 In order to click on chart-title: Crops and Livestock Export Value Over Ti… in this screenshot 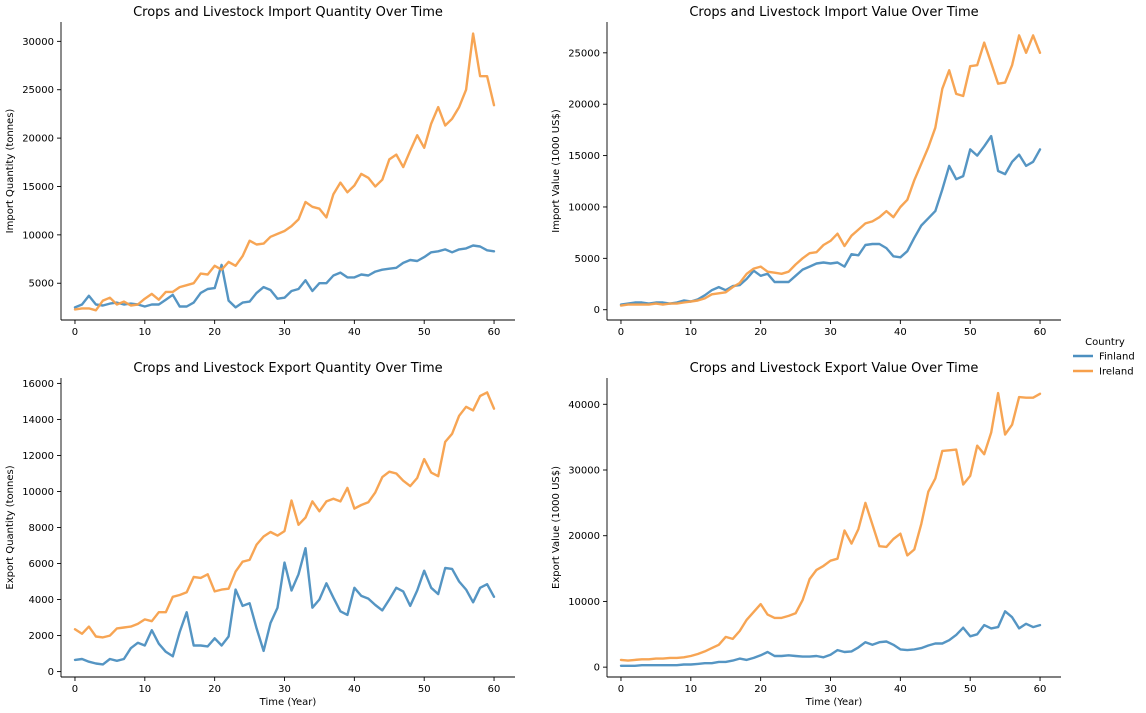, I will do `click(834, 368)`.